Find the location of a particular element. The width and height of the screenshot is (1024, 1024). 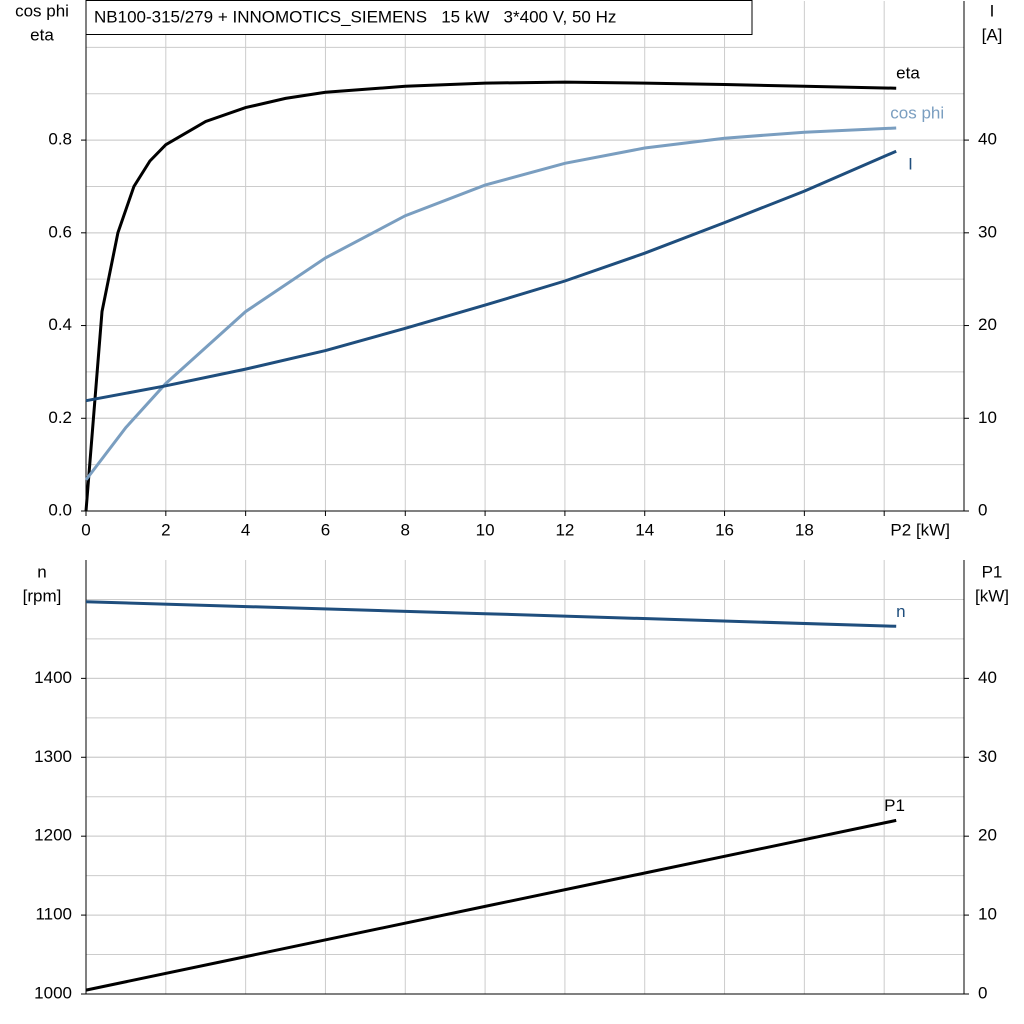

y-axis-title: n is located at coordinates (41, 571).